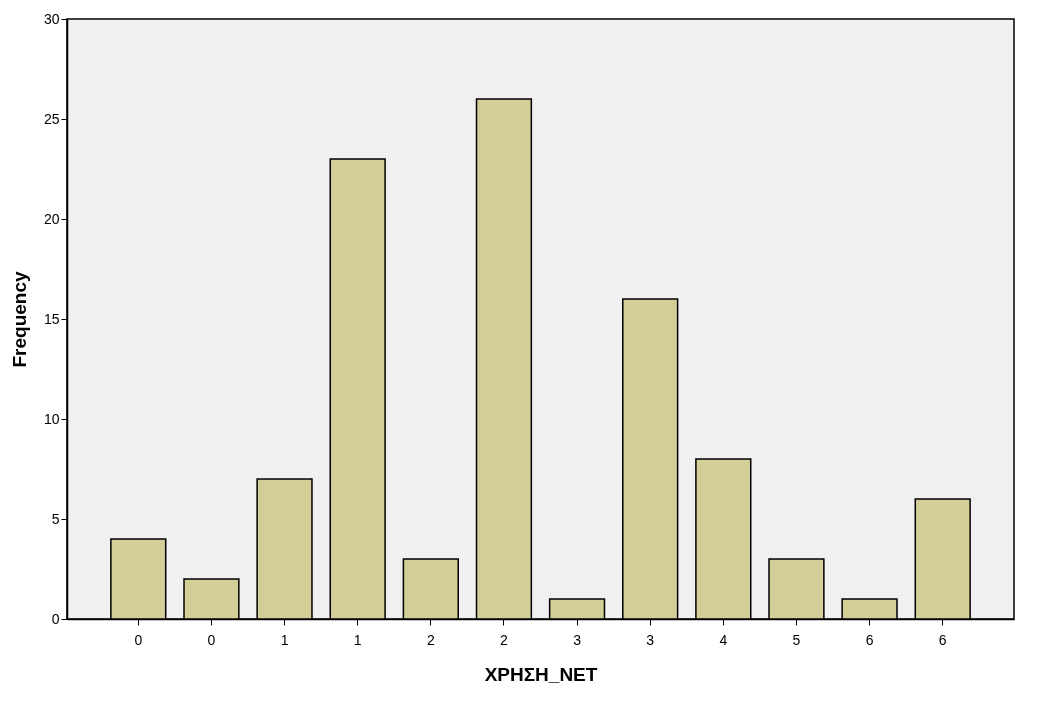 The width and height of the screenshot is (1049, 709). I want to click on y-tick-label: 25, so click(51, 118).